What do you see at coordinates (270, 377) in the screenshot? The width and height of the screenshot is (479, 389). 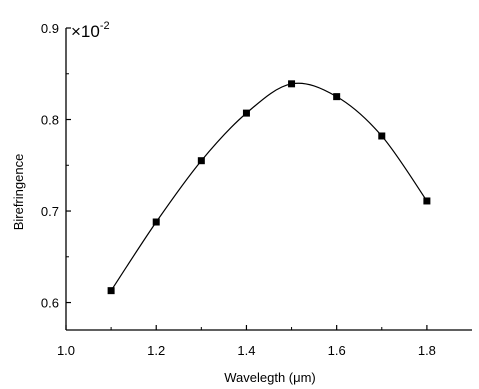 I see `x-axis-title: Wavelegth (μm)` at bounding box center [270, 377].